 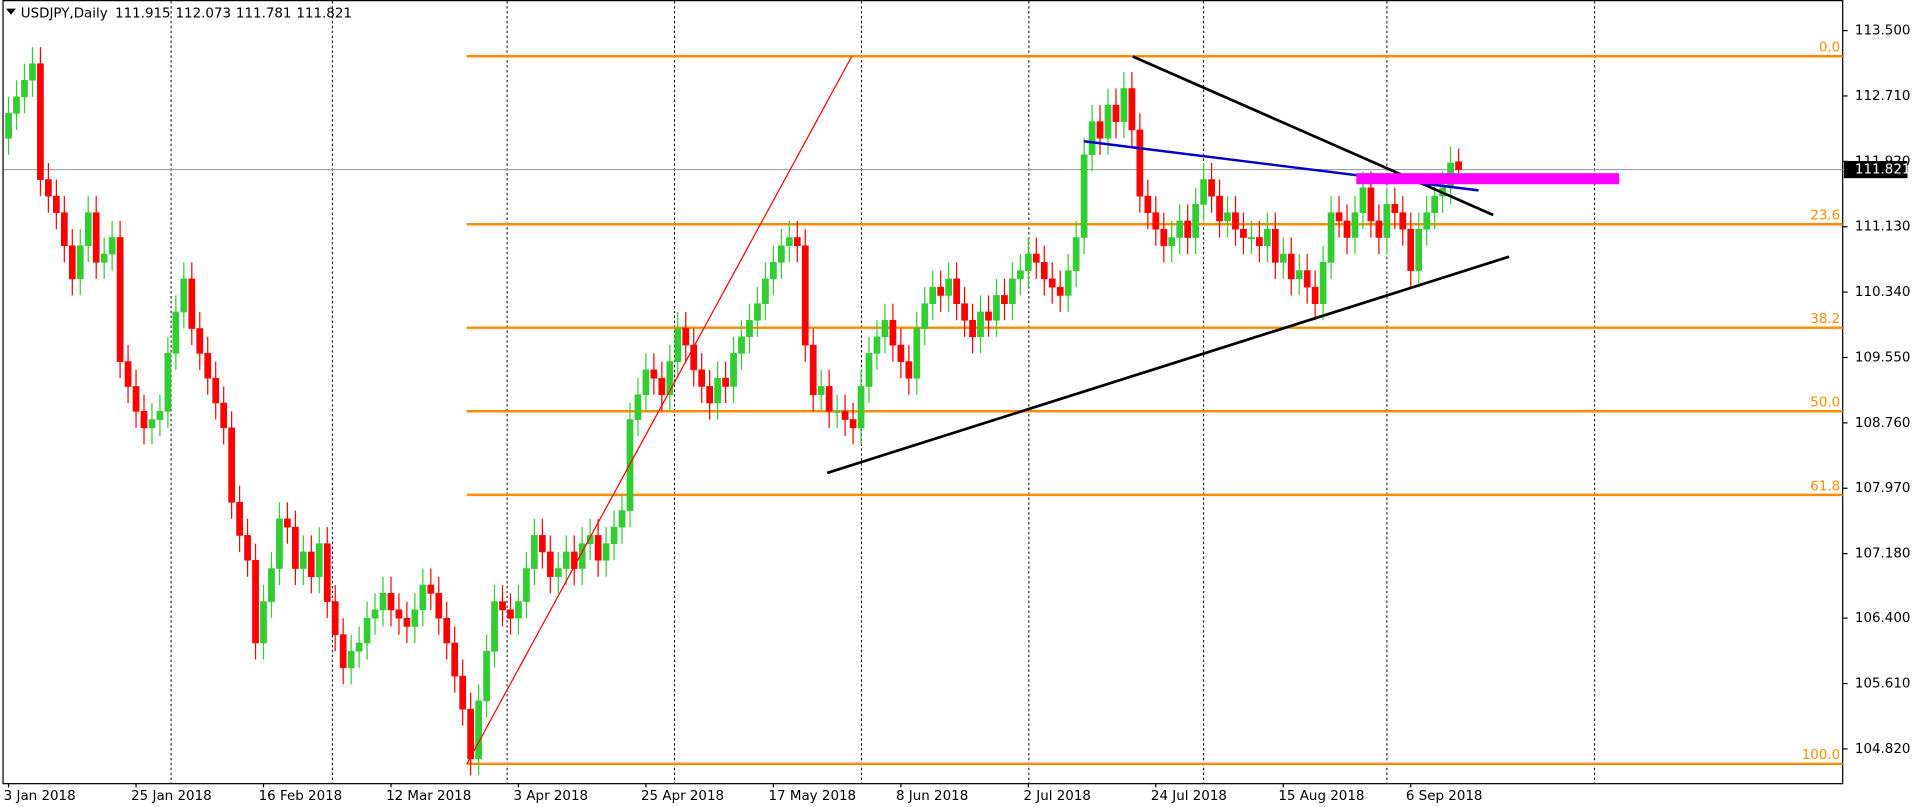 I want to click on x-tick-label: 24 Jul 2018, so click(x=1189, y=796).